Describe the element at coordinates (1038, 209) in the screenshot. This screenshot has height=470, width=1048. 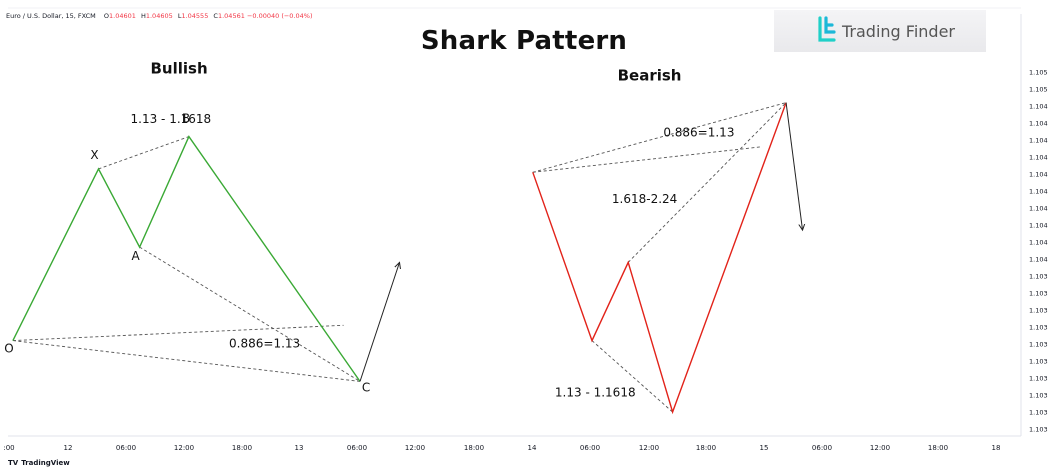
I see `y-tick-label-8: 1.1043` at that location.